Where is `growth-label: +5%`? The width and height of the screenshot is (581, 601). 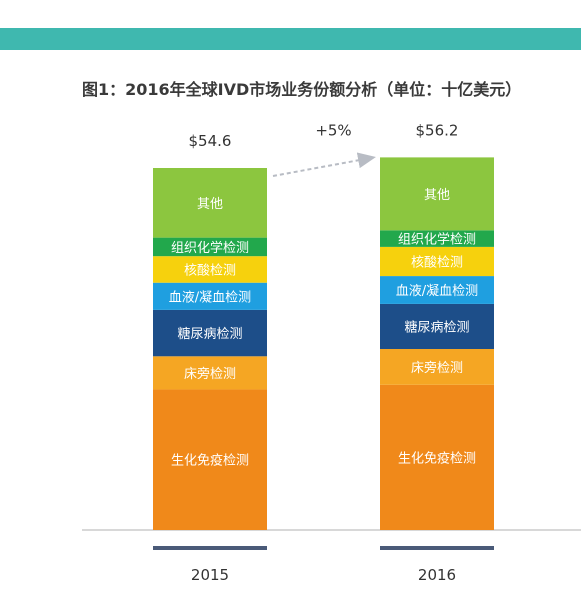
growth-label: +5% is located at coordinates (333, 130).